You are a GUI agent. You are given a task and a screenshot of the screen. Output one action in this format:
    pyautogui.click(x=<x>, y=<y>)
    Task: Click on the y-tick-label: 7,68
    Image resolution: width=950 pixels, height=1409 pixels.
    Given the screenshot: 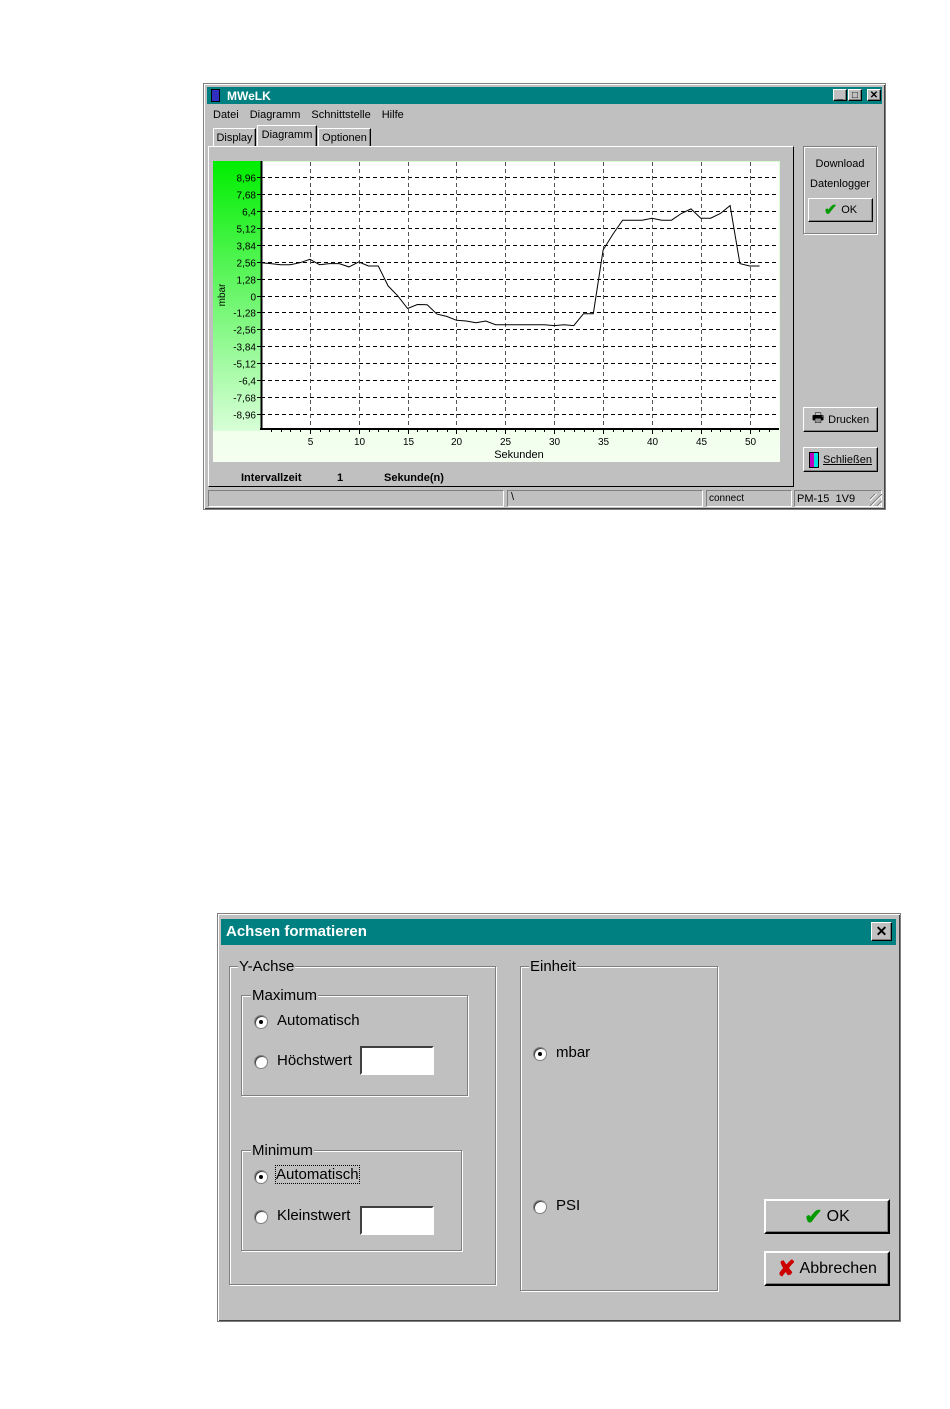 What is the action you would take?
    pyautogui.click(x=247, y=196)
    